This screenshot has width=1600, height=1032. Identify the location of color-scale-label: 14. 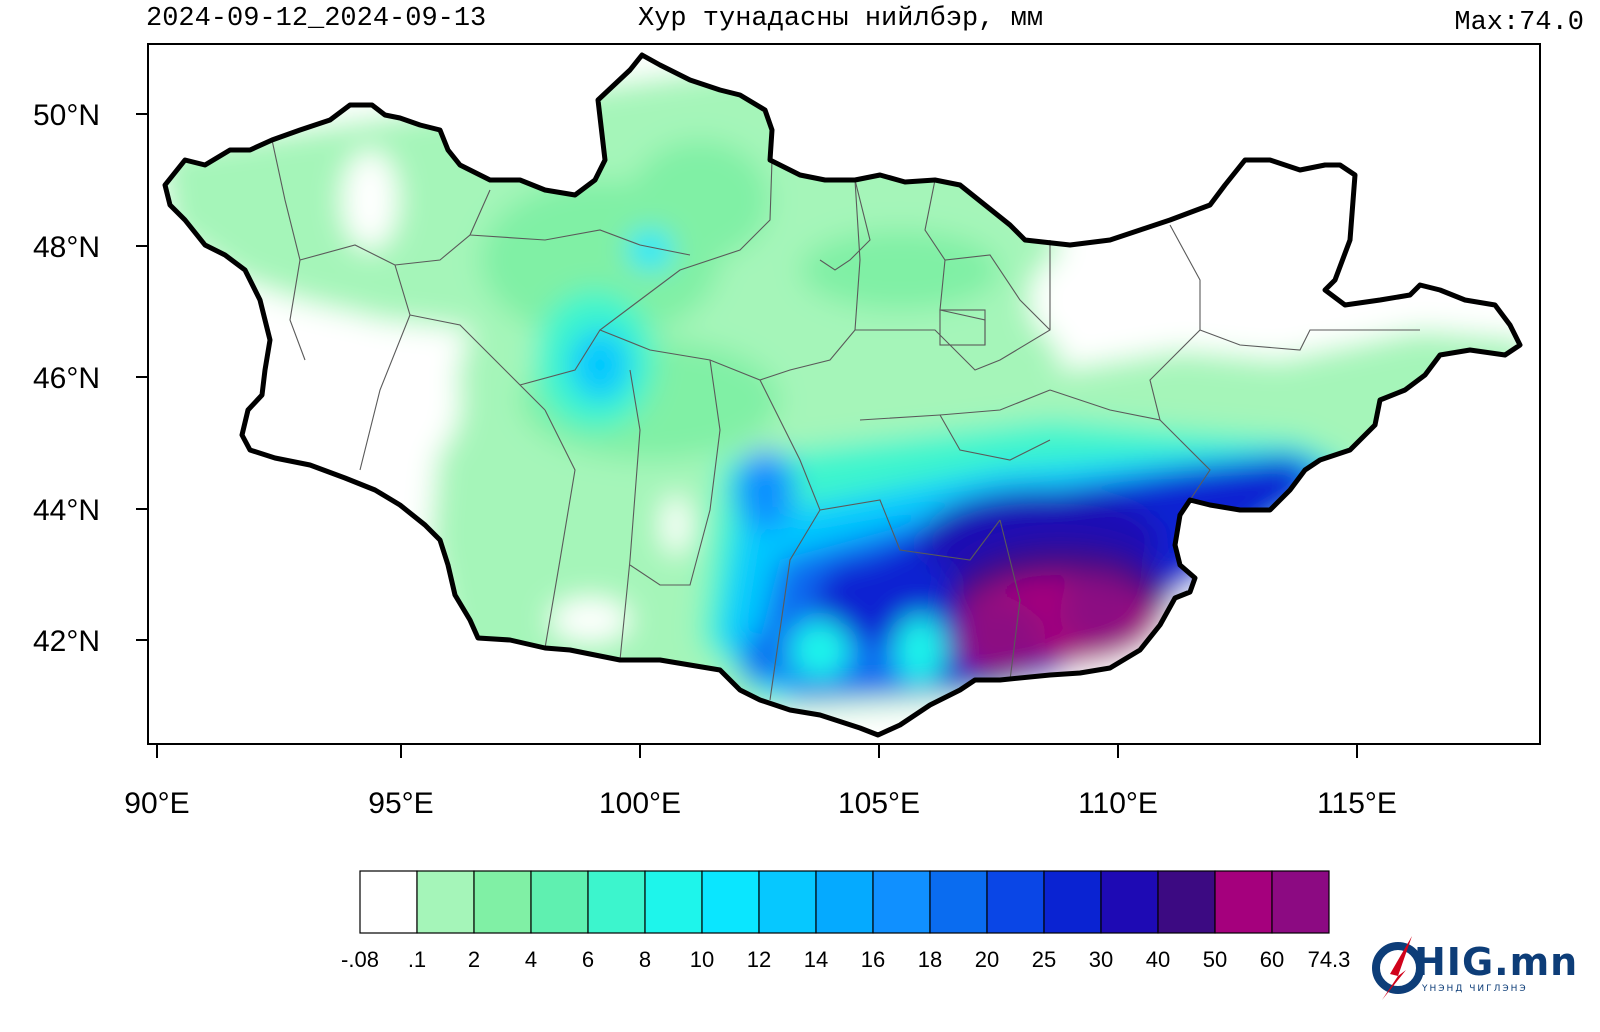
(816, 959).